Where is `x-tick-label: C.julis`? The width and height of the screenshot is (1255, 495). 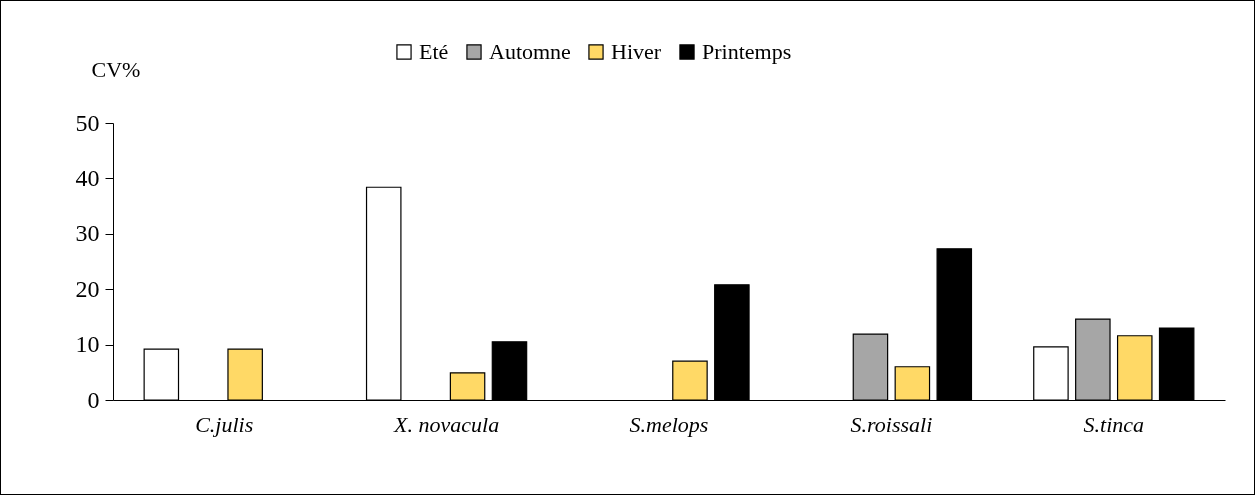 x-tick-label: C.julis is located at coordinates (224, 424).